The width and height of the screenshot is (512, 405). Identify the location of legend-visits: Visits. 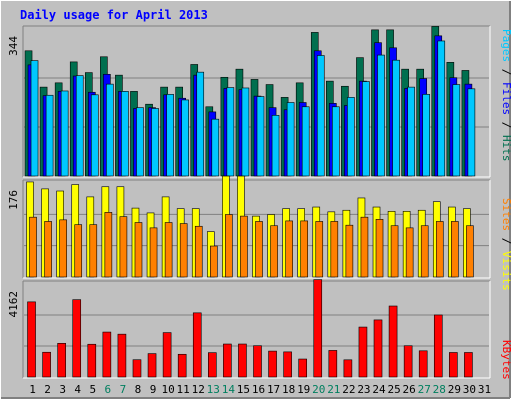
(506, 271).